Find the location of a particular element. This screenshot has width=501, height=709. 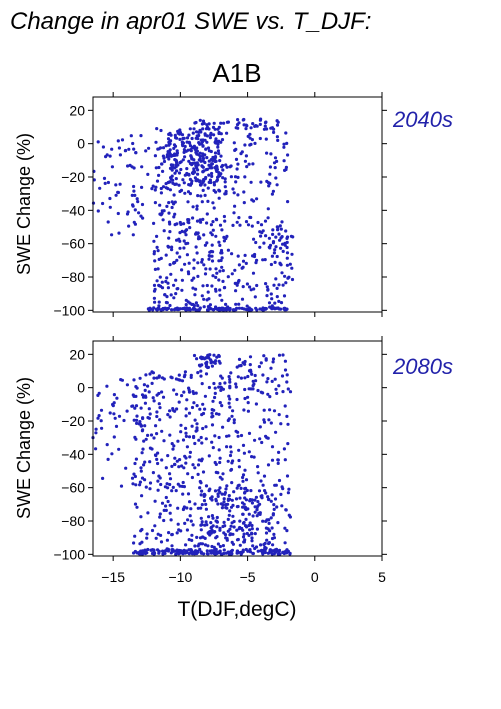

y-tick-label: −20 is located at coordinates (73, 177).